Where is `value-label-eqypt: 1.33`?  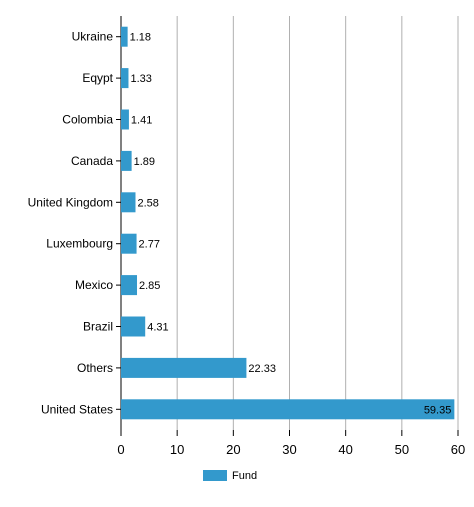 value-label-eqypt: 1.33 is located at coordinates (140, 79).